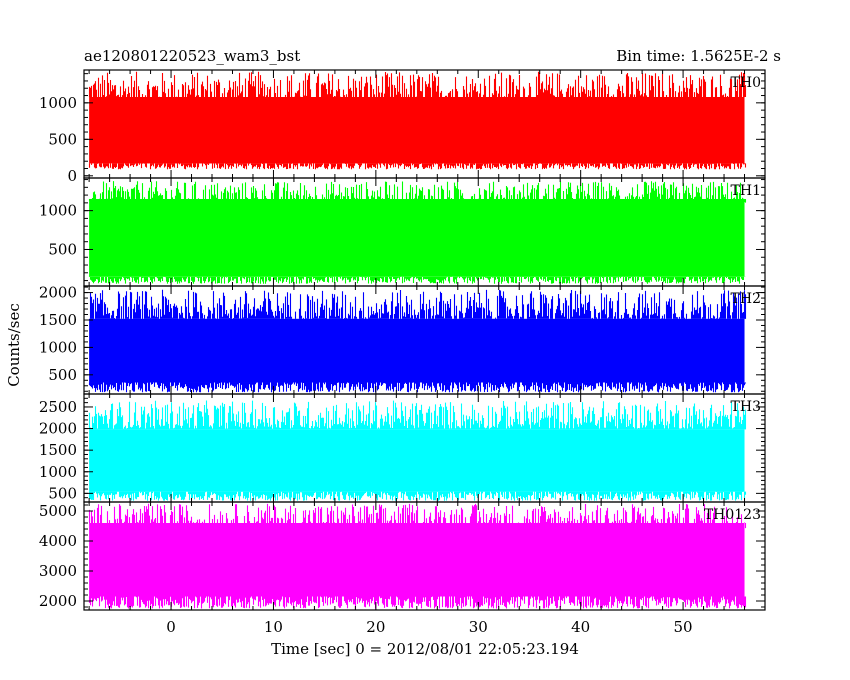  What do you see at coordinates (58, 511) in the screenshot?
I see `y-tick-label: 5000` at bounding box center [58, 511].